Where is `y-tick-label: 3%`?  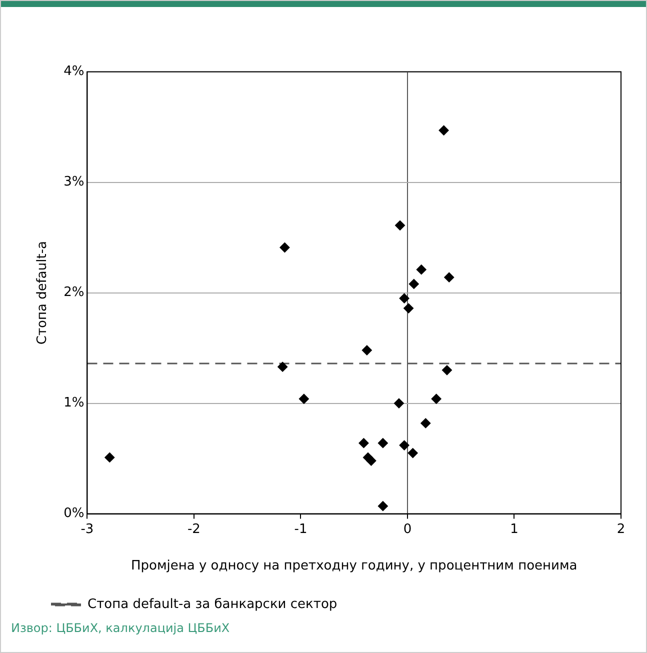
y-tick-label: 3% is located at coordinates (74, 182).